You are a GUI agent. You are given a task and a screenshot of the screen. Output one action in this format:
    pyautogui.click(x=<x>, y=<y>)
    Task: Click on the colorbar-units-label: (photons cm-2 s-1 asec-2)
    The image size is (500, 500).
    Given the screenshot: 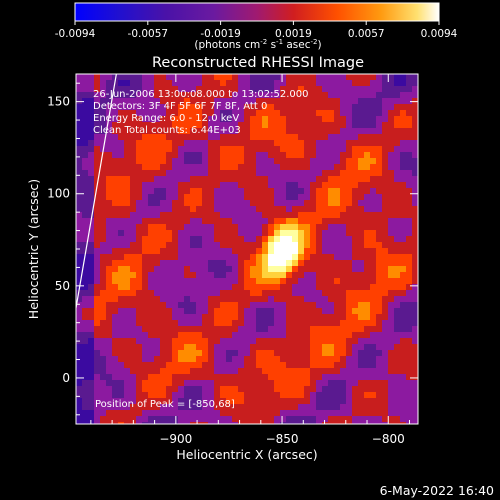 What is the action you would take?
    pyautogui.click(x=257, y=44)
    